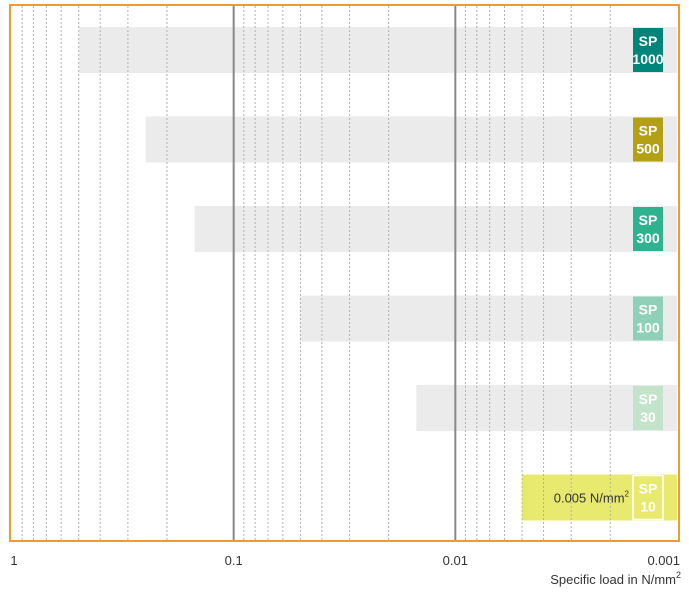 The height and width of the screenshot is (594, 689). What do you see at coordinates (13, 560) in the screenshot?
I see `x-tick-label: 1` at bounding box center [13, 560].